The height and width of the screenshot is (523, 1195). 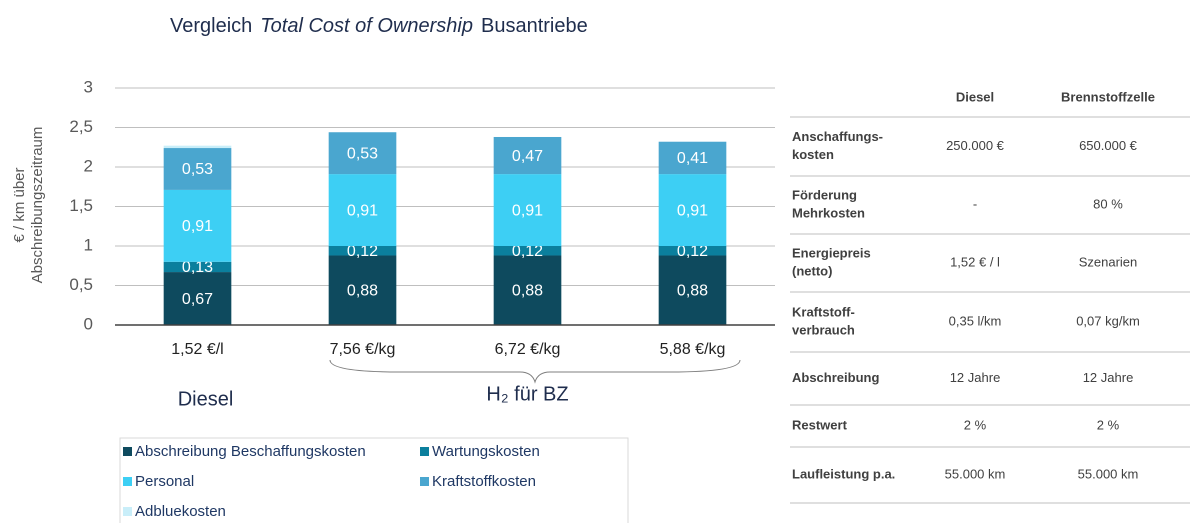 What do you see at coordinates (250, 451) in the screenshot?
I see `legend-label: Abschreibung Beschaffungskosten` at bounding box center [250, 451].